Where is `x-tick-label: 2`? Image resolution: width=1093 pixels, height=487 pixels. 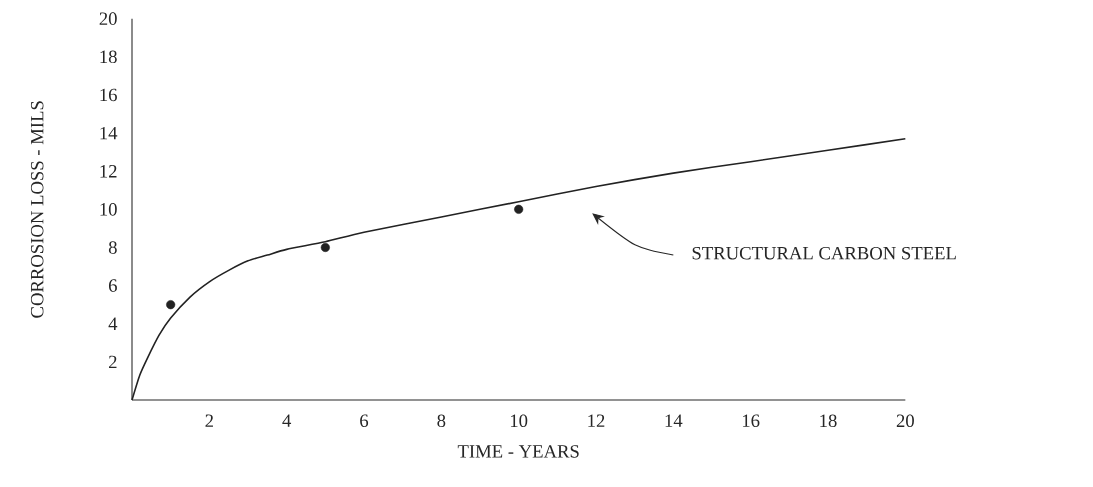 x-tick-label: 2 is located at coordinates (209, 420).